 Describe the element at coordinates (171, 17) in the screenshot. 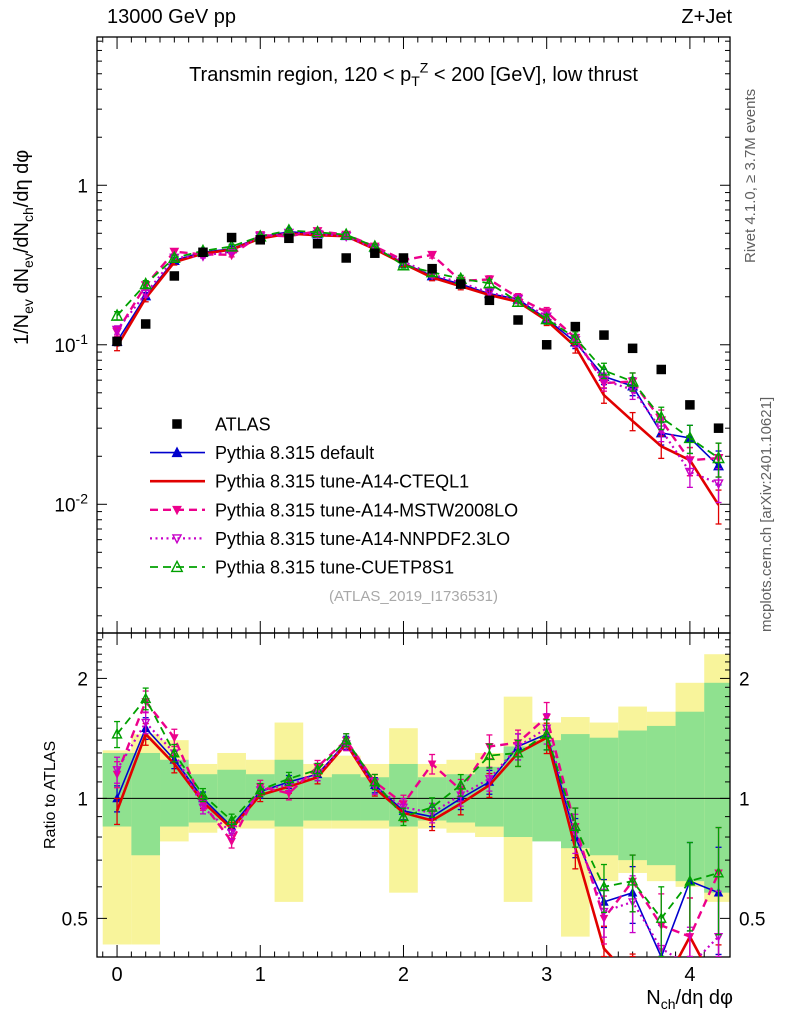

I see `beam-energy-label: 13000 GeV pp` at that location.